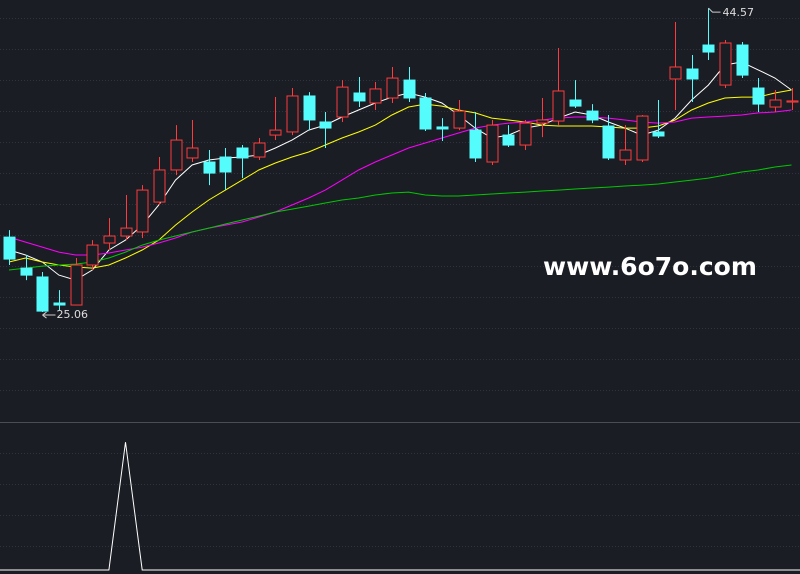  I want to click on low-label: 25.06, so click(73, 314).